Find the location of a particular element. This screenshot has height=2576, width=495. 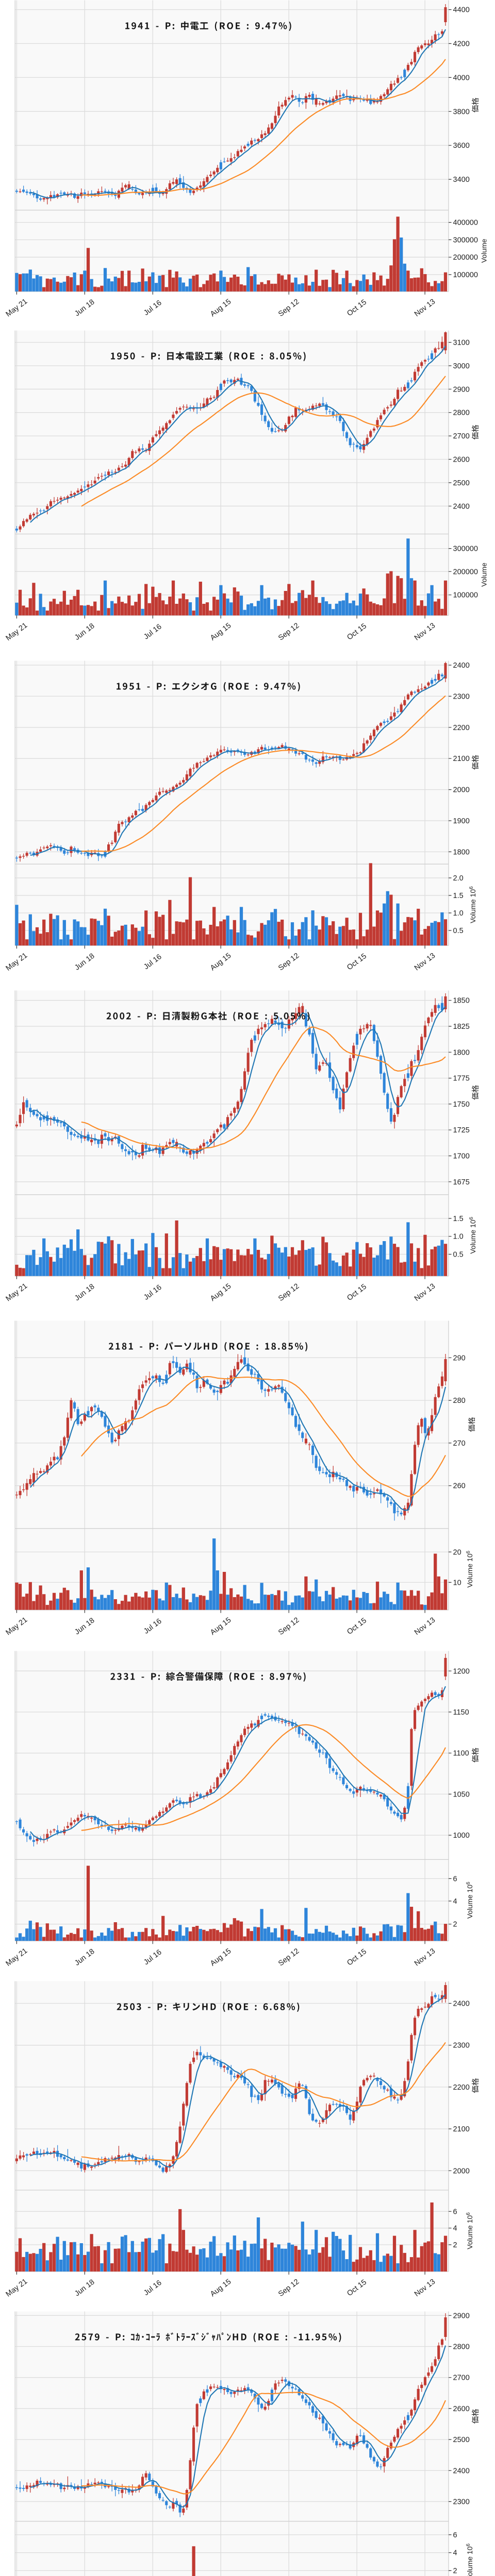

svg-text: 280 is located at coordinates (459, 1401).